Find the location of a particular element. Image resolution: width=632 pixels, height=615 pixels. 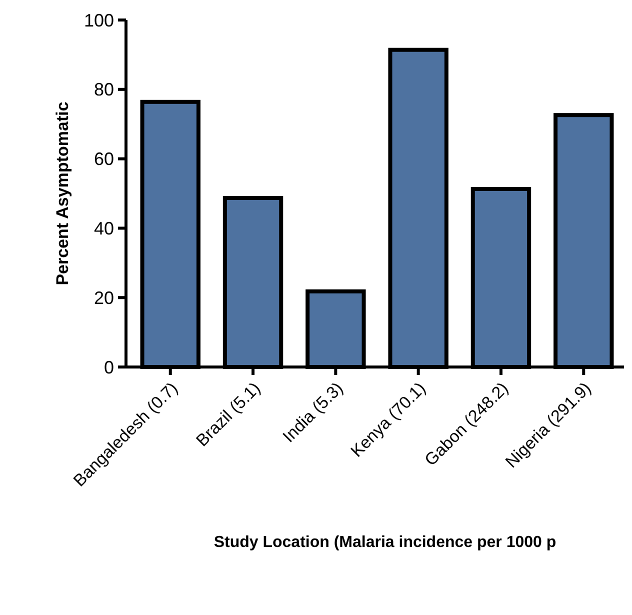

y-tick-label: 60 is located at coordinates (104, 159).